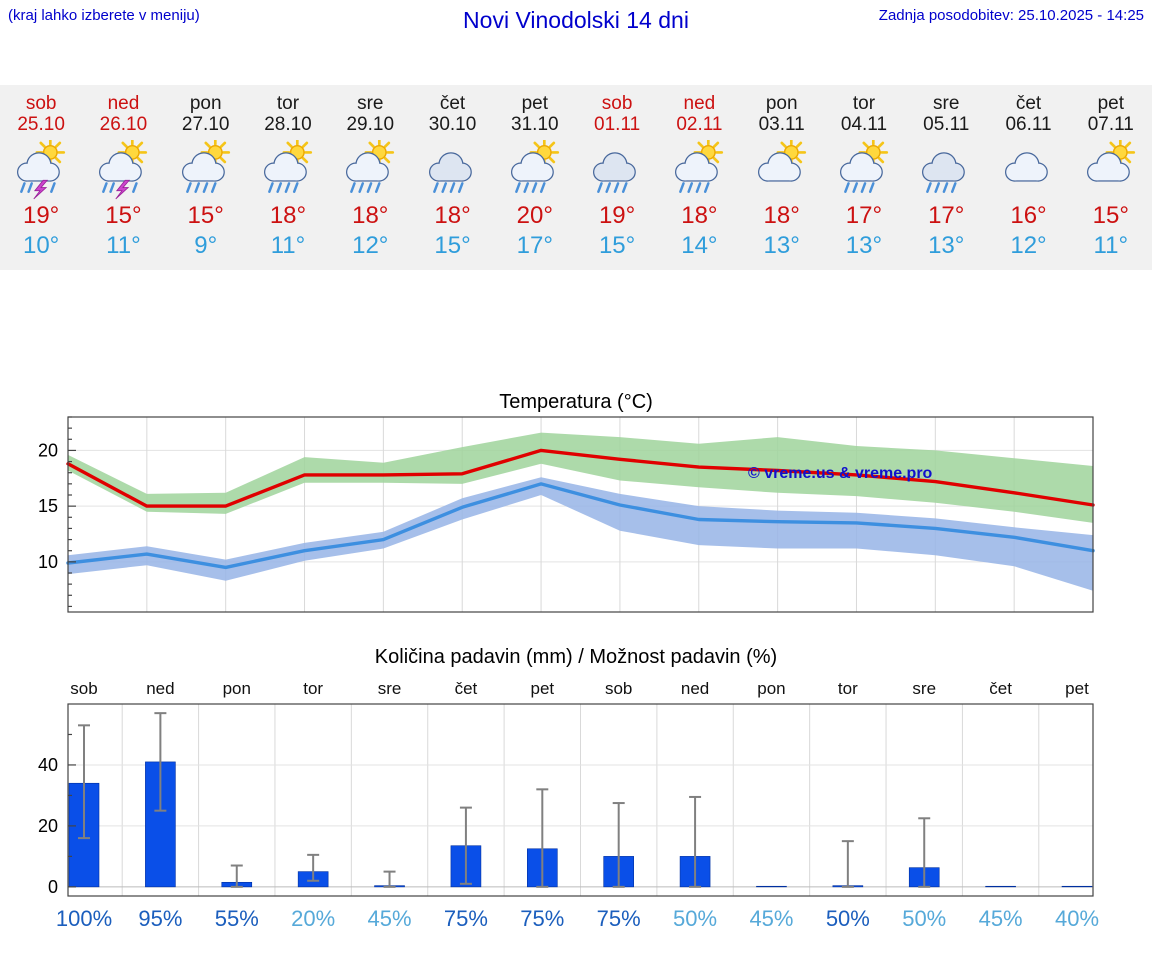 The width and height of the screenshot is (1152, 975). I want to click on max-temperature-line, so click(580, 478).